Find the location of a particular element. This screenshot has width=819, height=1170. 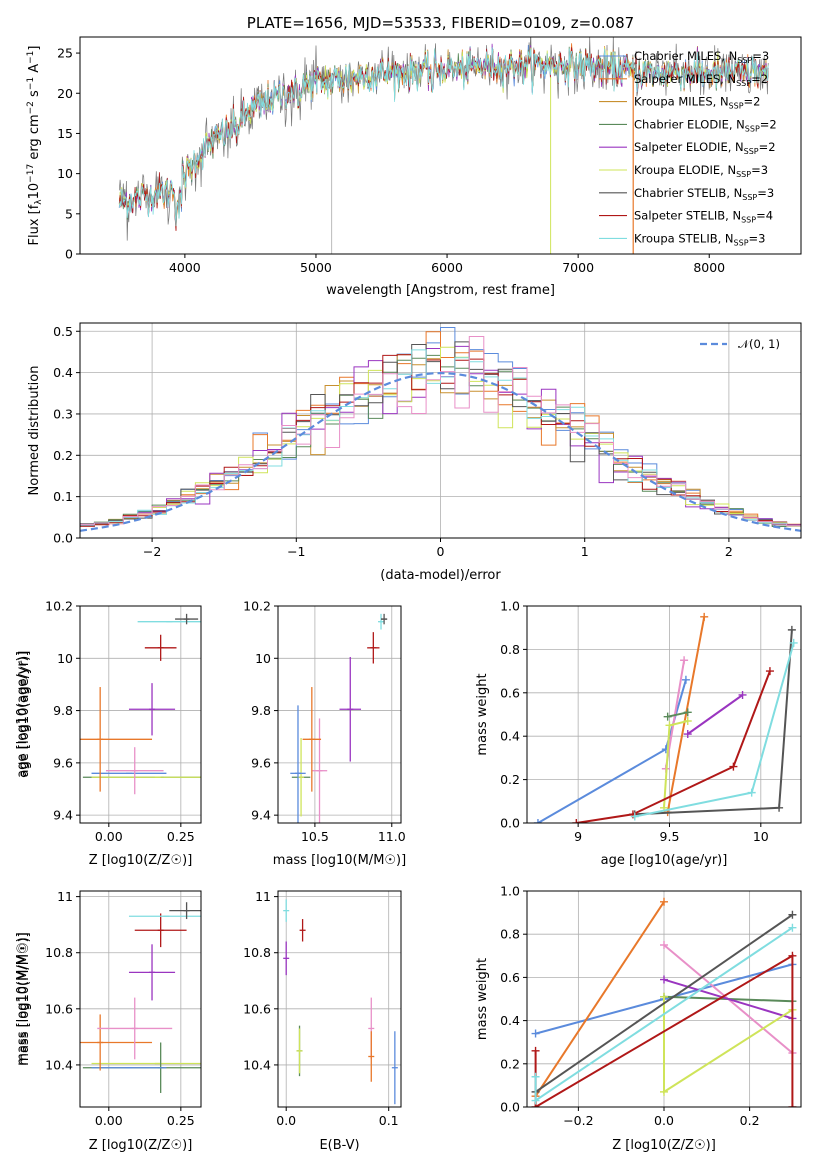

x-tick-label: 8000 is located at coordinates (709, 267).